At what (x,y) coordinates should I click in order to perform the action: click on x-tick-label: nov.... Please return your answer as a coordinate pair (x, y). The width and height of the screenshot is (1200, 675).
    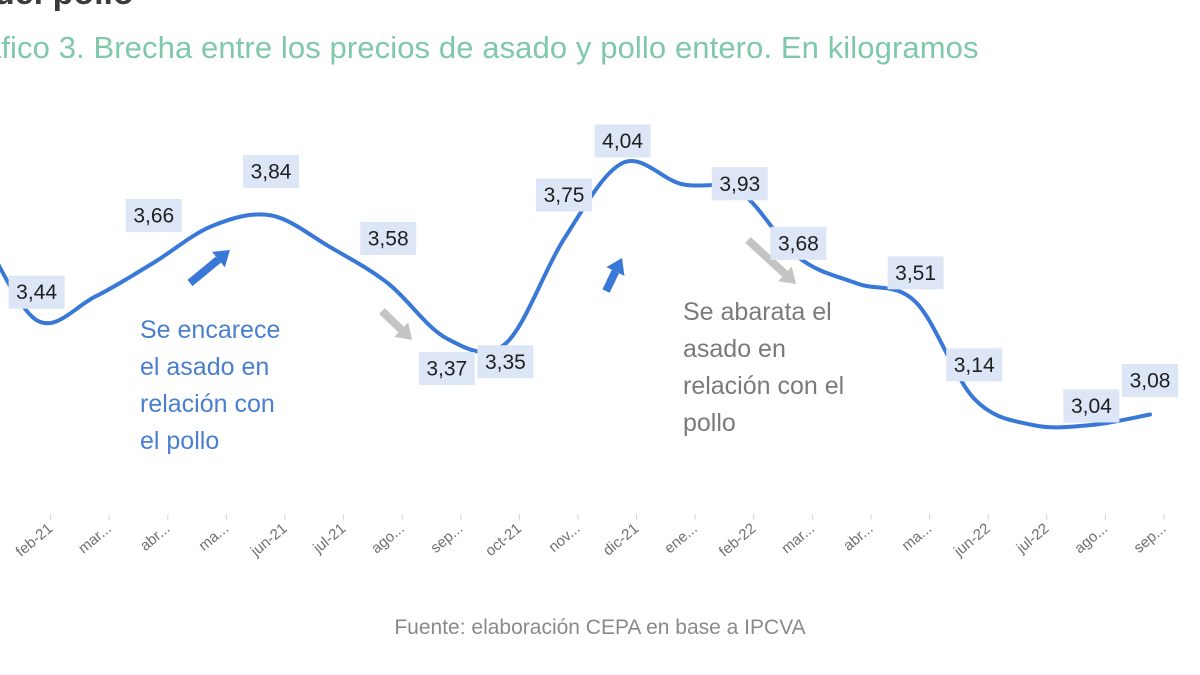
    Looking at the image, I should click on (564, 538).